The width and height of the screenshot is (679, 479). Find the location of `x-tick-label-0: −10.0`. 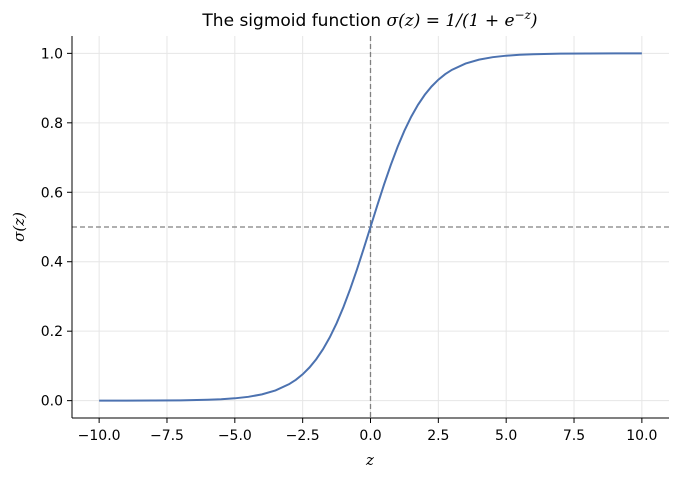

x-tick-label-0: −10.0 is located at coordinates (99, 436).